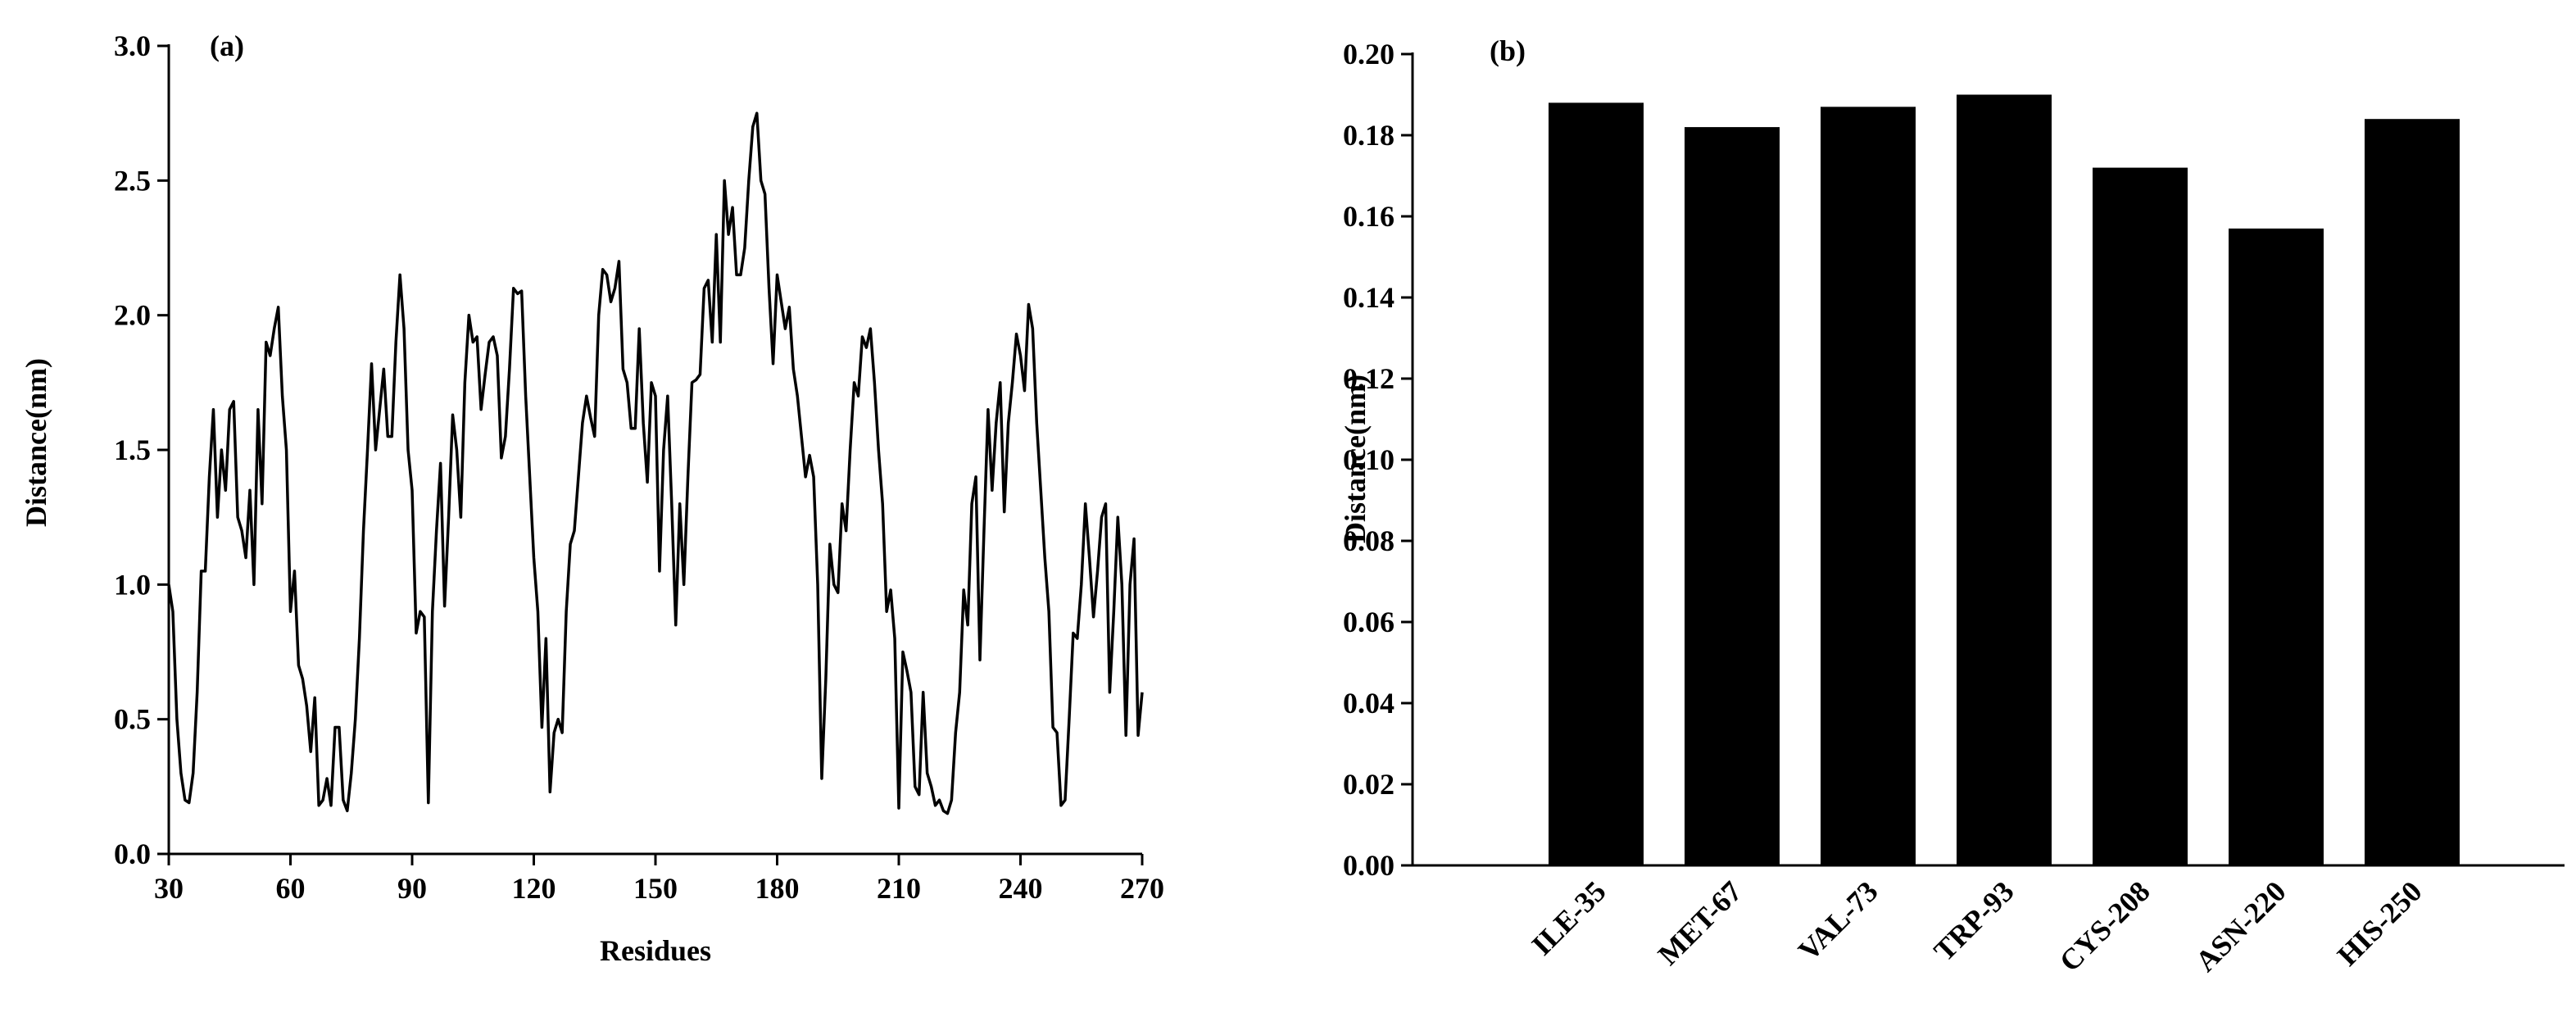 This screenshot has height=1017, width=2576. I want to click on y-tick-label: 0.20, so click(1369, 54).